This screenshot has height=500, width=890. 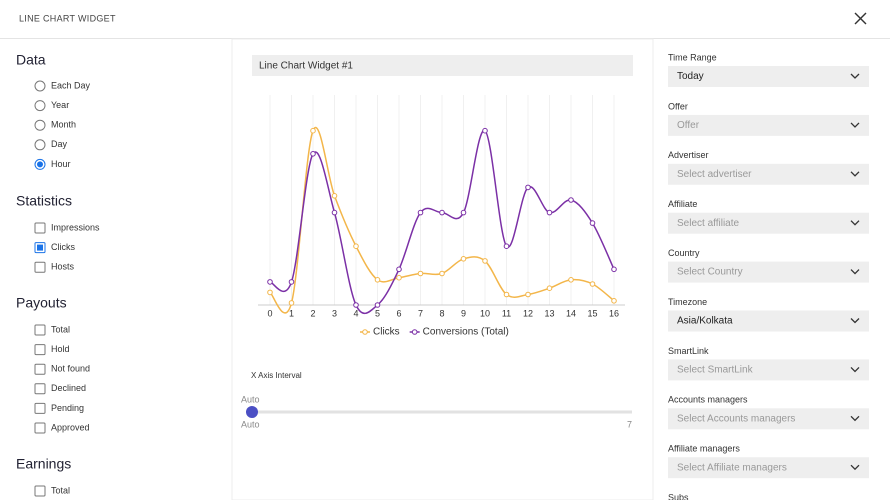 What do you see at coordinates (710, 272) in the screenshot?
I see `dropdown-text: Select Country` at bounding box center [710, 272].